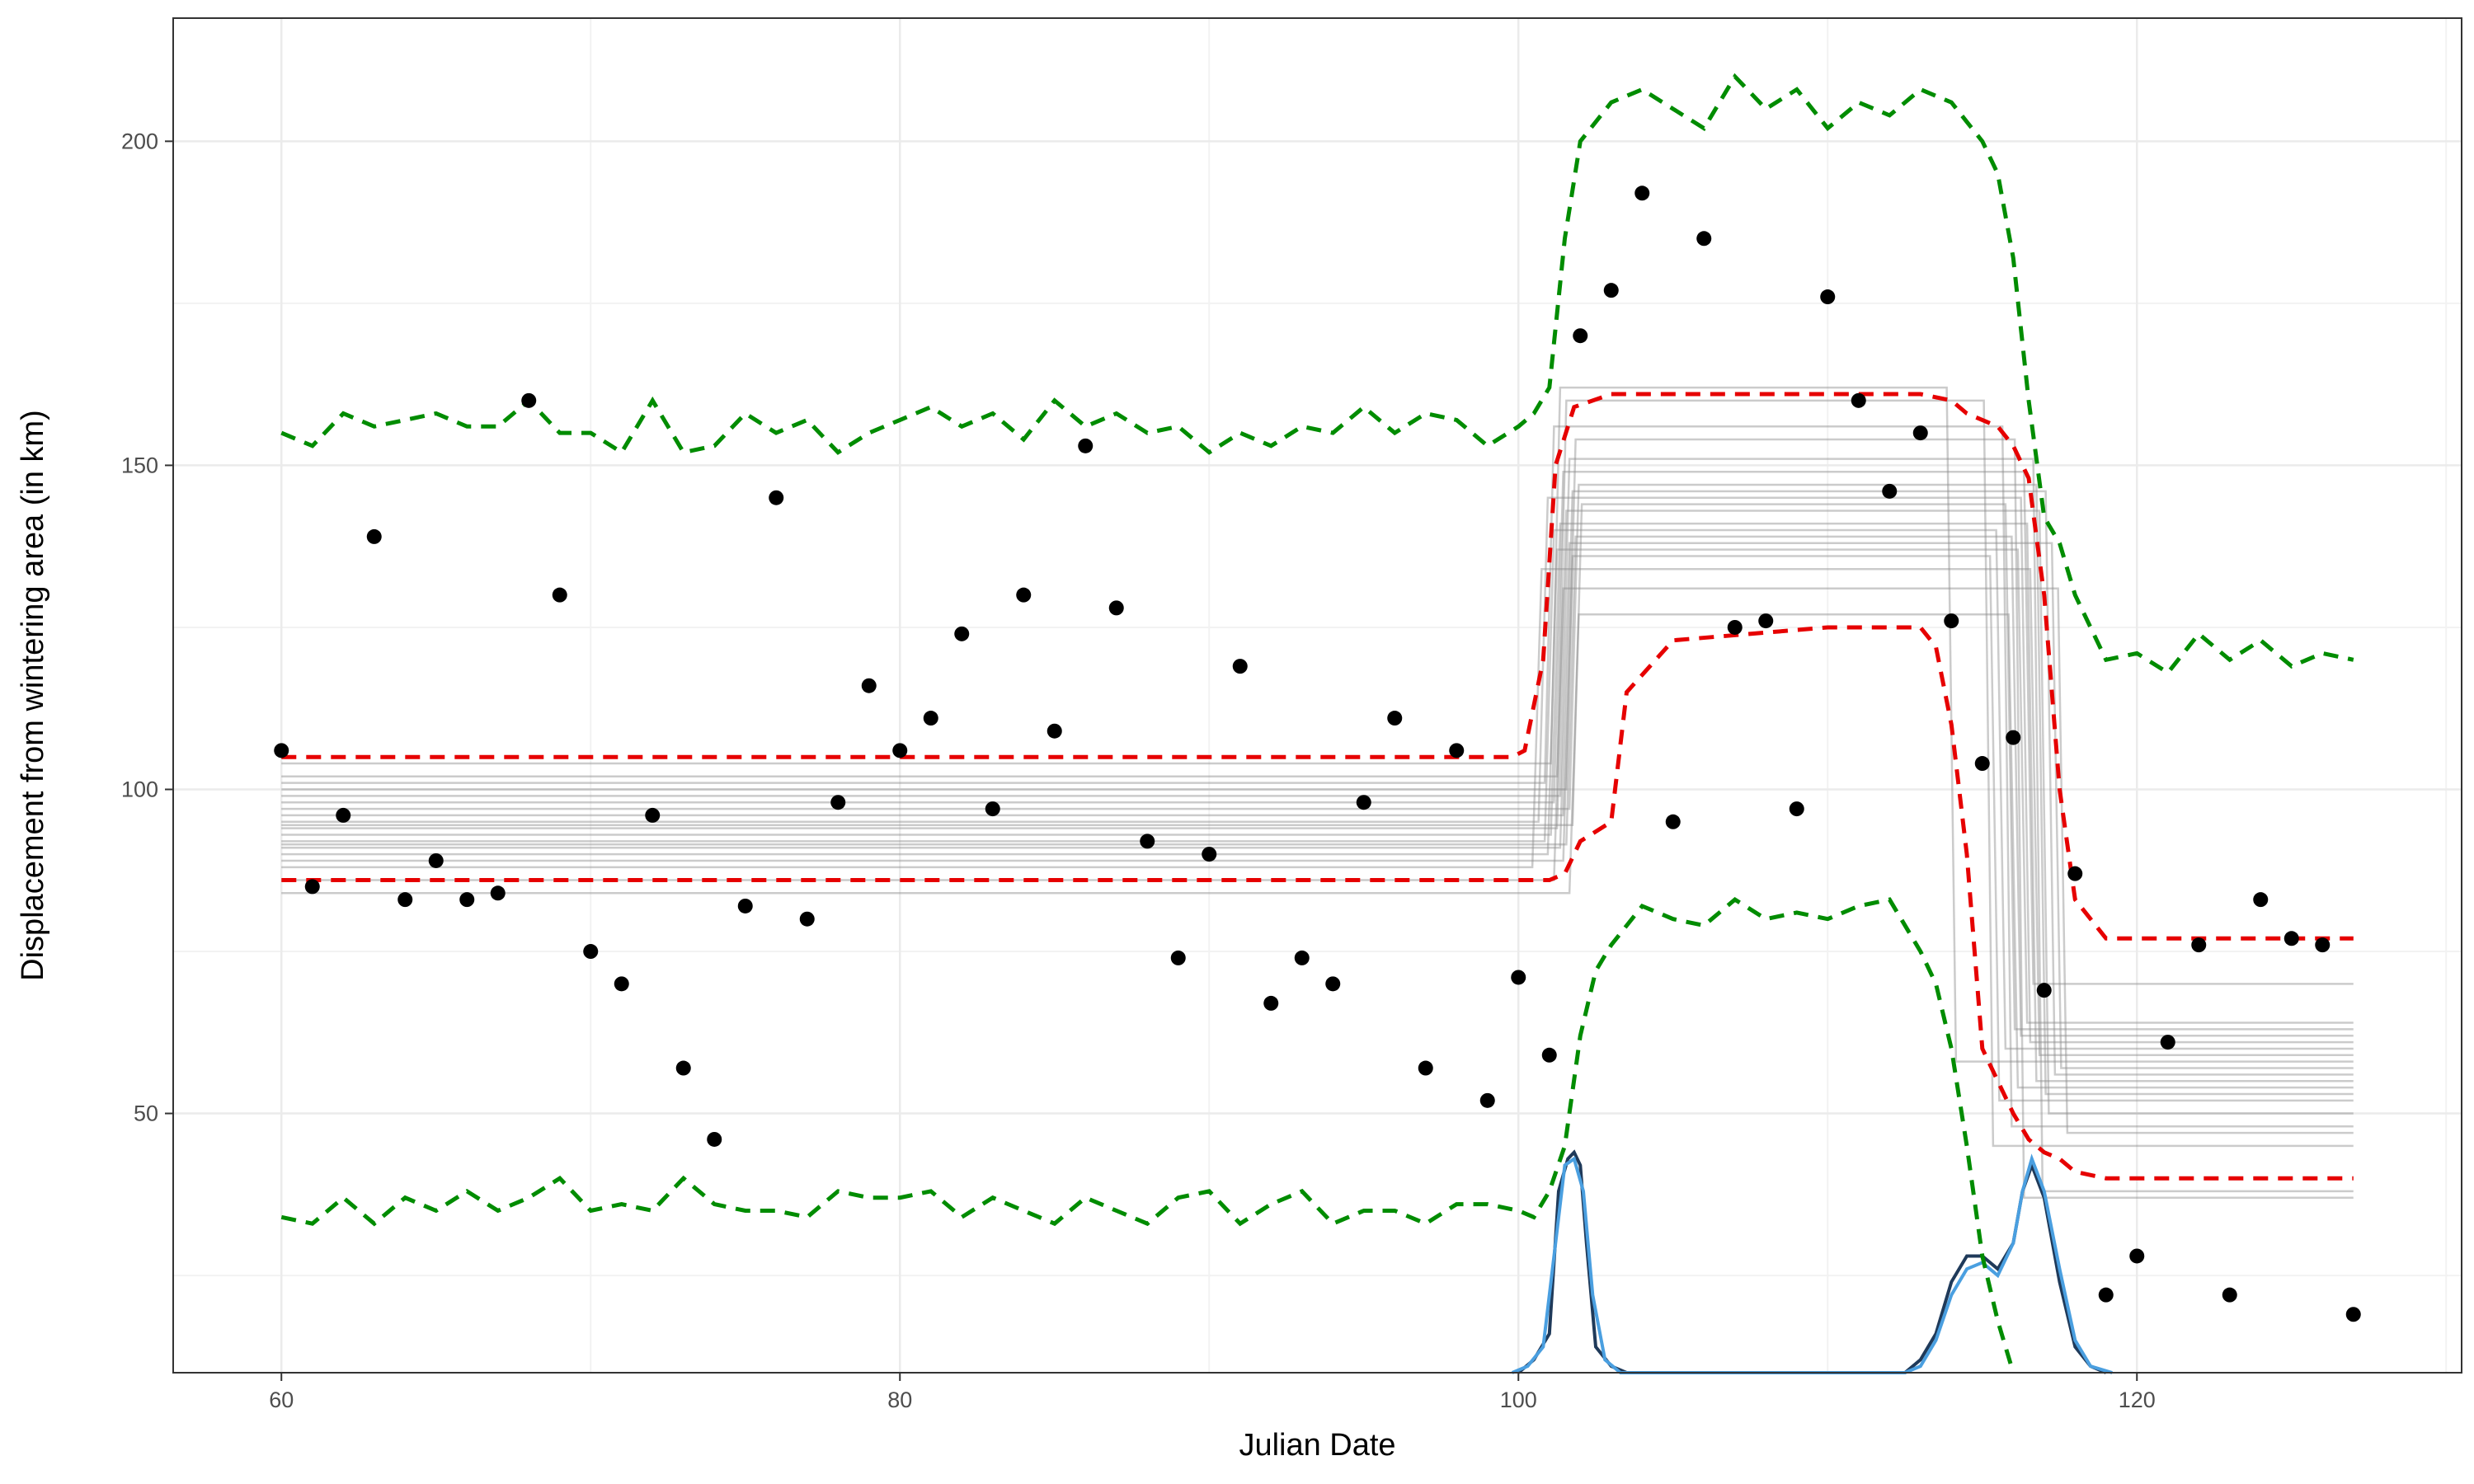 This screenshot has width=2474, height=1484. Describe the element at coordinates (139, 141) in the screenshot. I see `y-tick-label: 200` at that location.